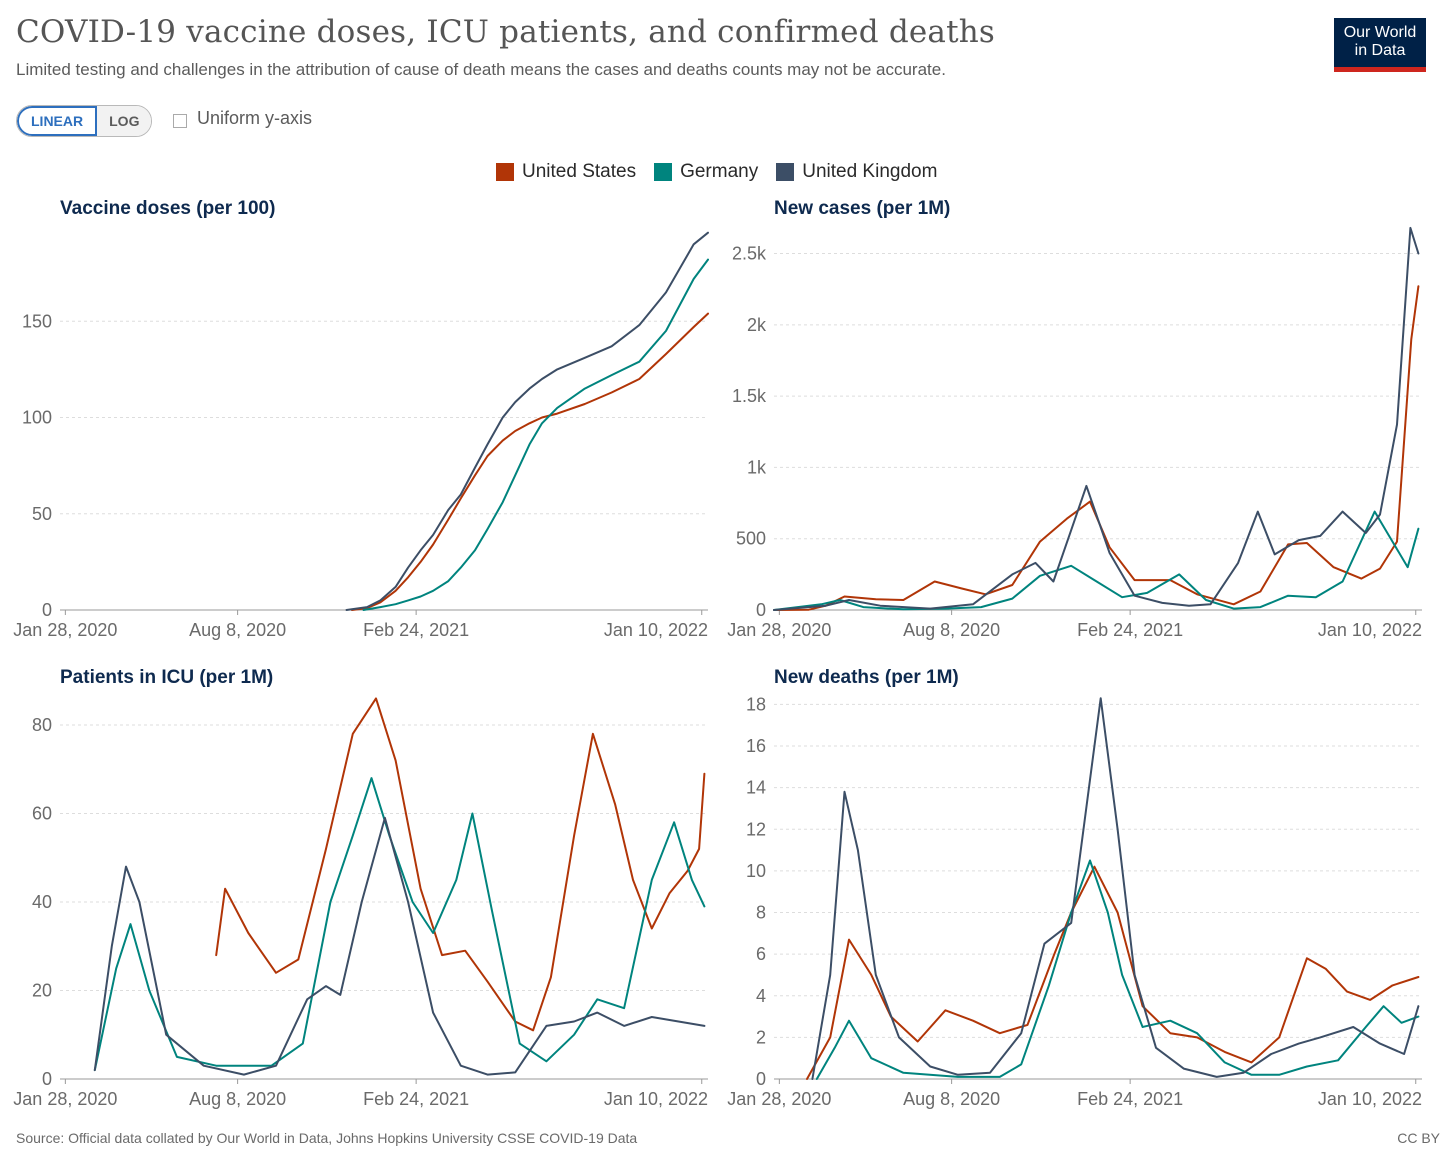 The width and height of the screenshot is (1456, 1151). Describe the element at coordinates (416, 630) in the screenshot. I see `panel-1-x-tick-label: Feb 24, 2021` at that location.